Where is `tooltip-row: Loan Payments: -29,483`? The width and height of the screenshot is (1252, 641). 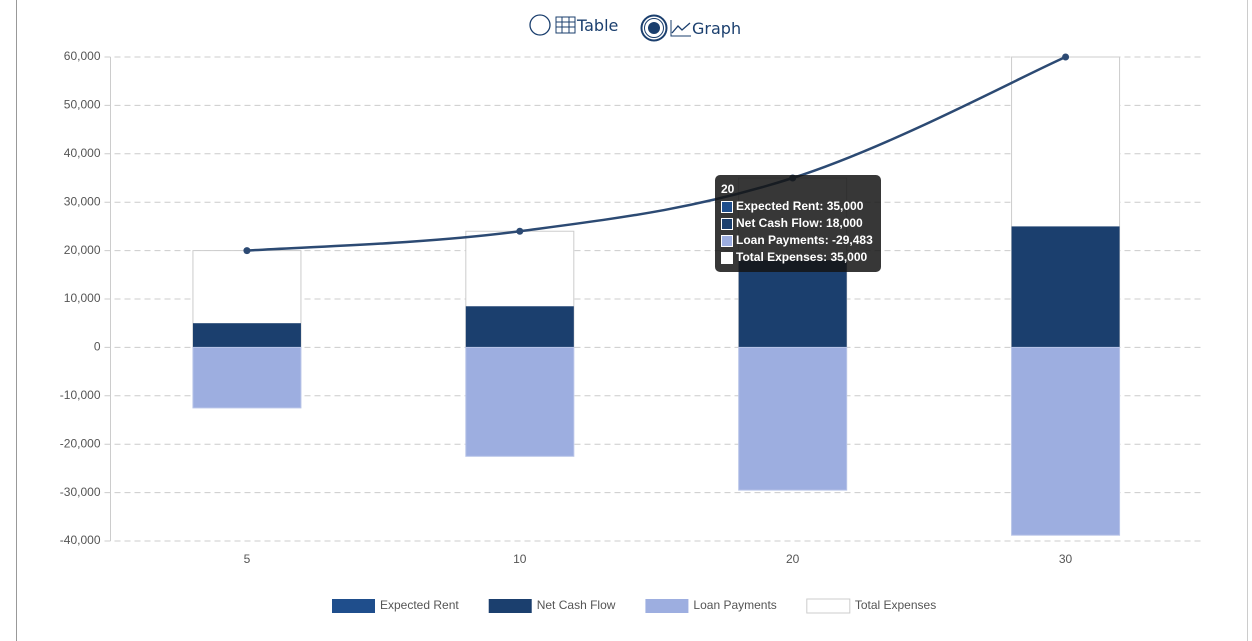
tooltip-row: Loan Payments: -29,483 is located at coordinates (797, 240).